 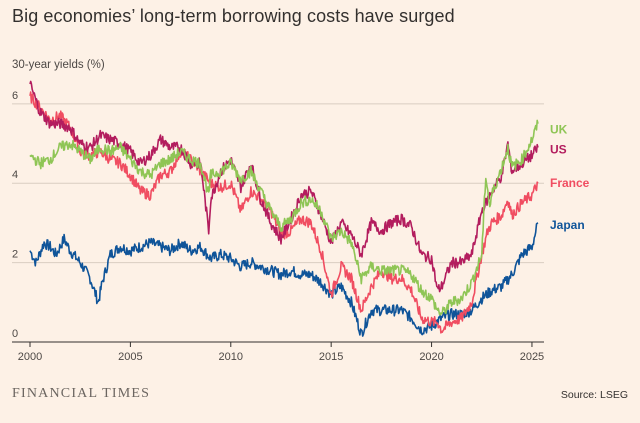 I want to click on y-tick-label: 4, so click(x=15, y=175).